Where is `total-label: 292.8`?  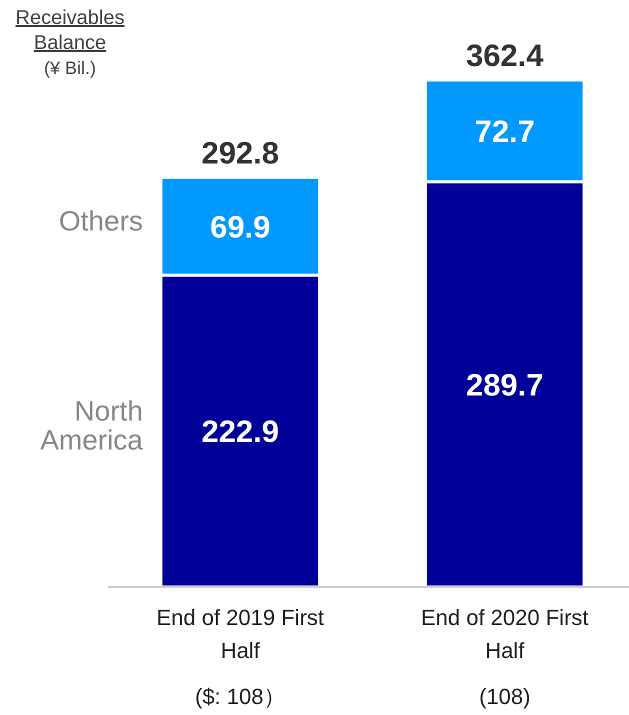
total-label: 292.8 is located at coordinates (240, 152).